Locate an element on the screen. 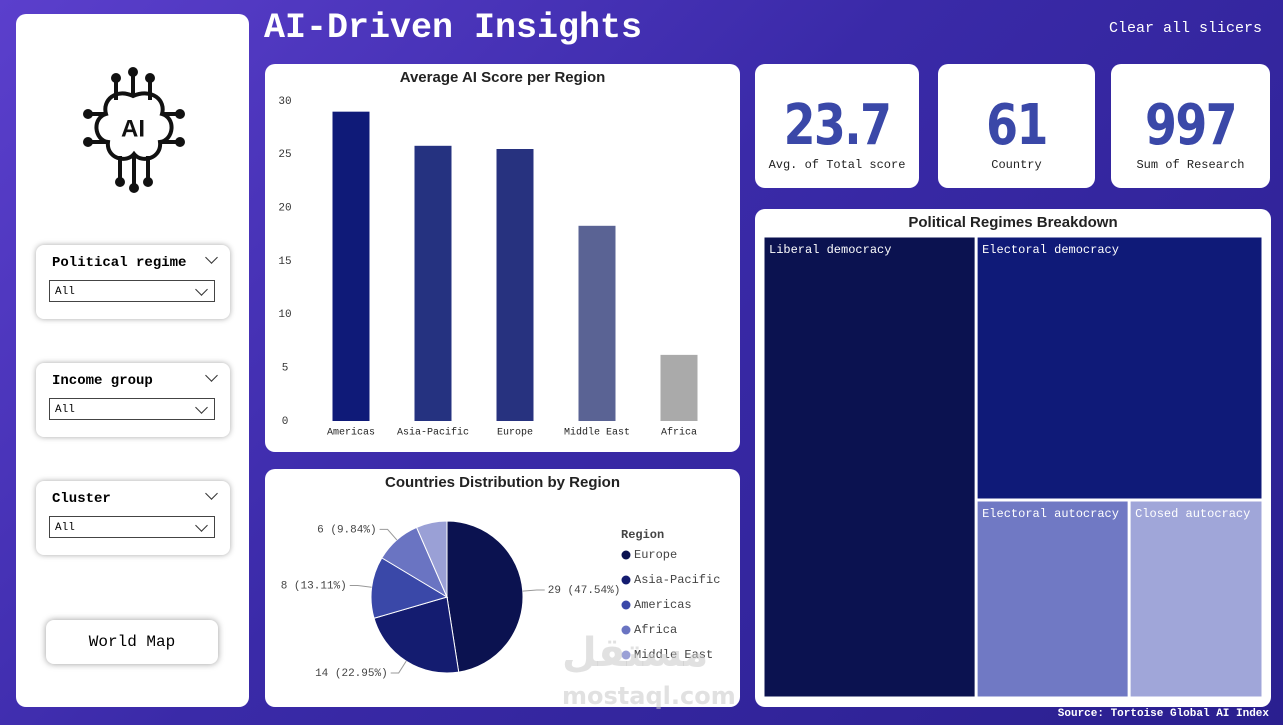 This screenshot has width=1283, height=725. kpi-value: 23.7 is located at coordinates (837, 125).